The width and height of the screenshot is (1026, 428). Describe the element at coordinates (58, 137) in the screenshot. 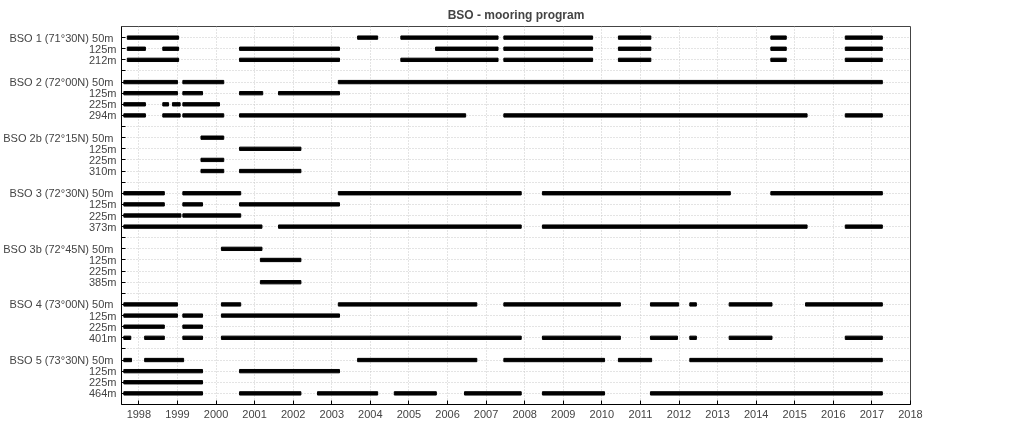

I see `y-tick-label: BSO 2b (72°15N) 50m` at that location.